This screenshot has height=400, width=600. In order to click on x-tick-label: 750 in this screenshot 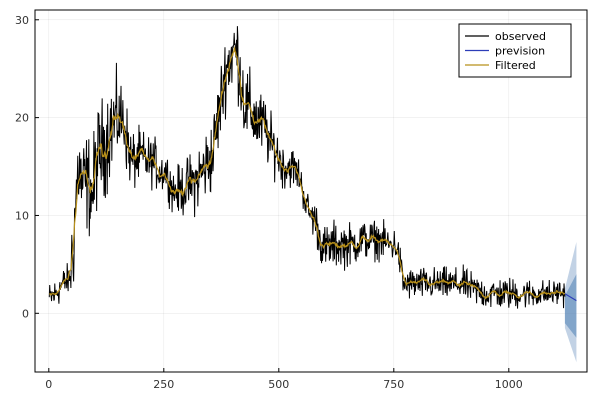, I will do `click(393, 384)`.